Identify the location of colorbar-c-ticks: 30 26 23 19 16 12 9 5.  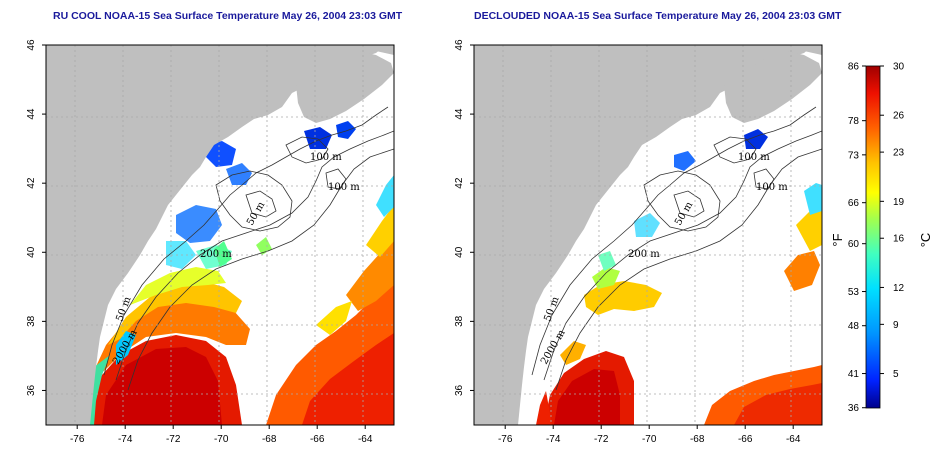
(892, 221).